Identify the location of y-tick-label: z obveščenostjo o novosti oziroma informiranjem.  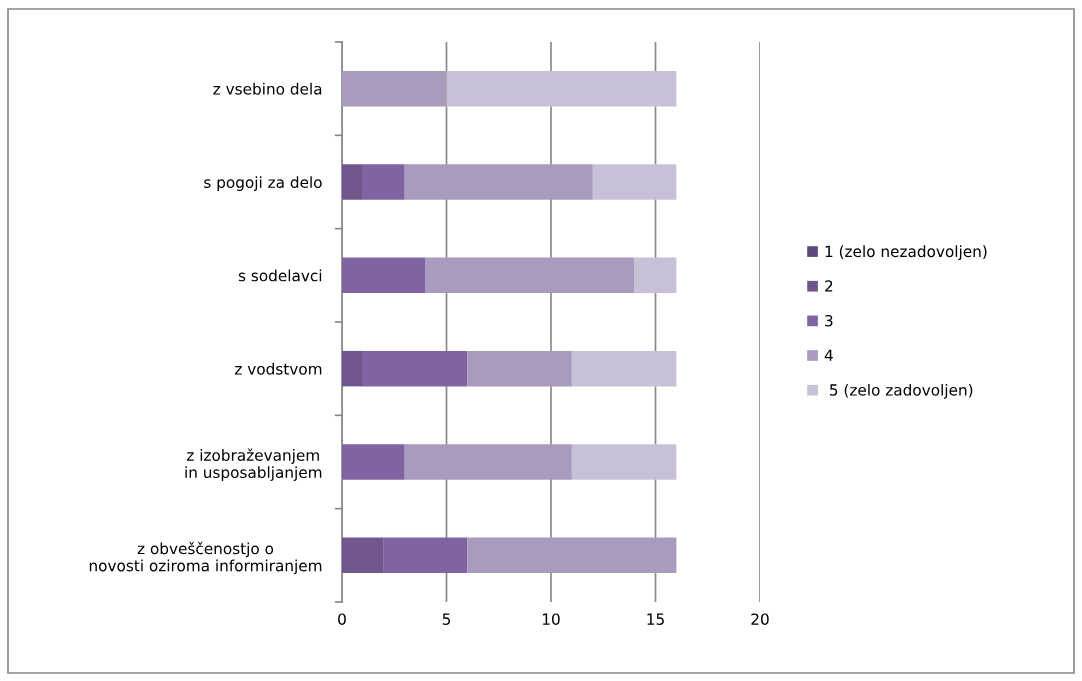
(205, 558).